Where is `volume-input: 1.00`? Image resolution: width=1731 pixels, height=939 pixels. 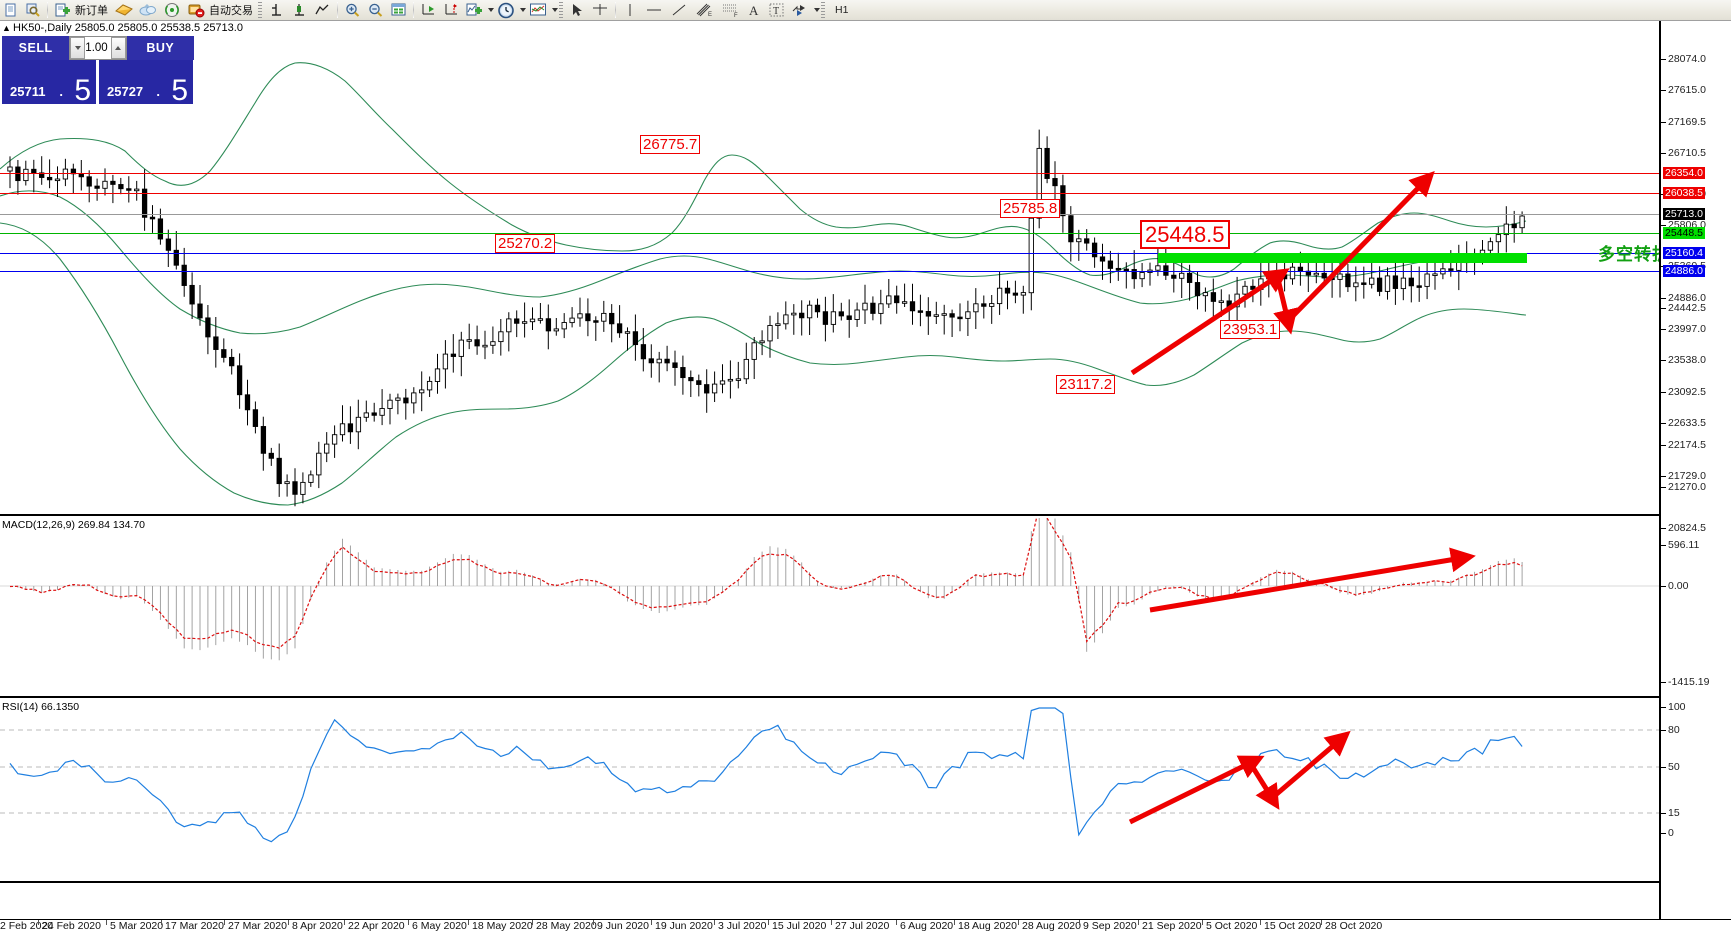 volume-input: 1.00 is located at coordinates (98, 48).